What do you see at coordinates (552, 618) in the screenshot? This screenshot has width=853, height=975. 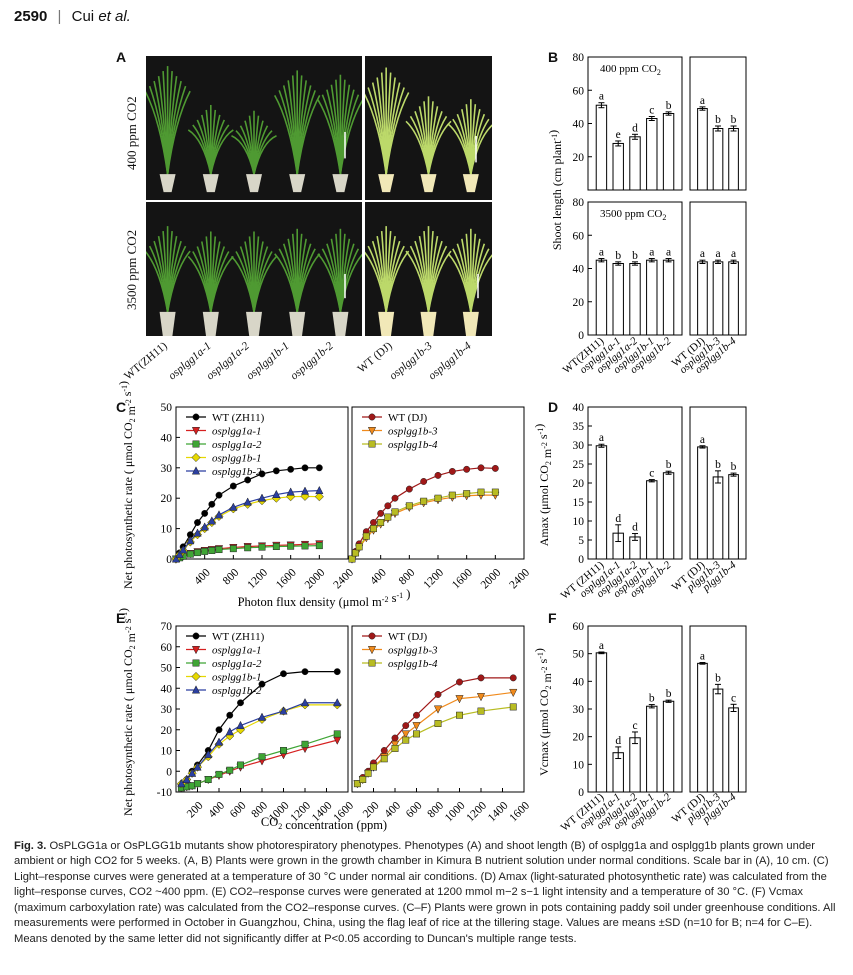 I see `panel-letter-f: F` at bounding box center [552, 618].